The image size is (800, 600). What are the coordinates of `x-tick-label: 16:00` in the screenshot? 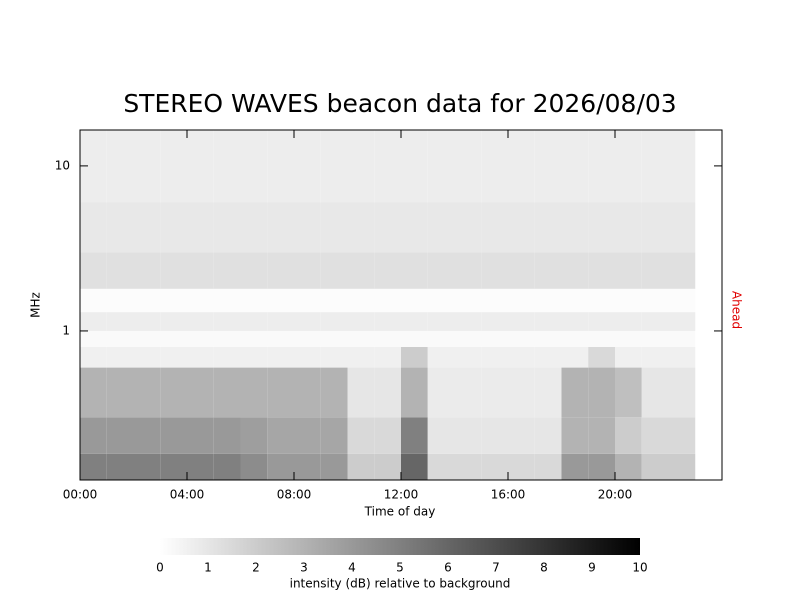 It's located at (508, 495).